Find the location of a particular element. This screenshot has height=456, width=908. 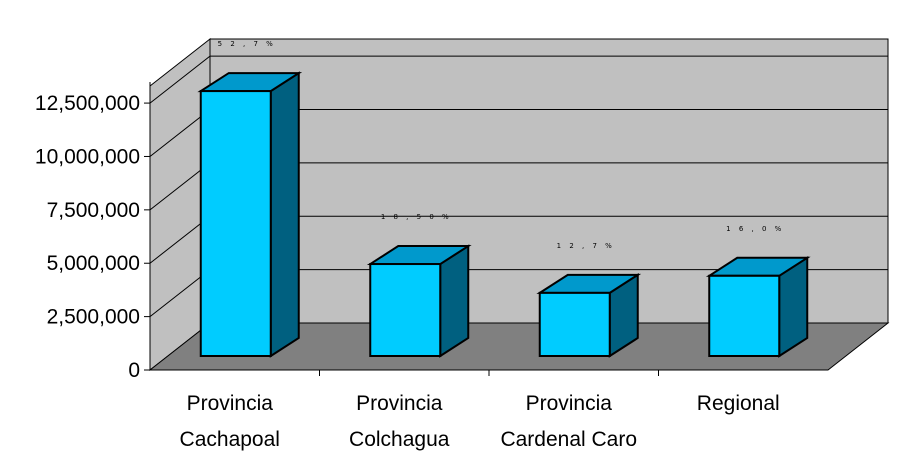

category-label: Colchagua is located at coordinates (399, 439).